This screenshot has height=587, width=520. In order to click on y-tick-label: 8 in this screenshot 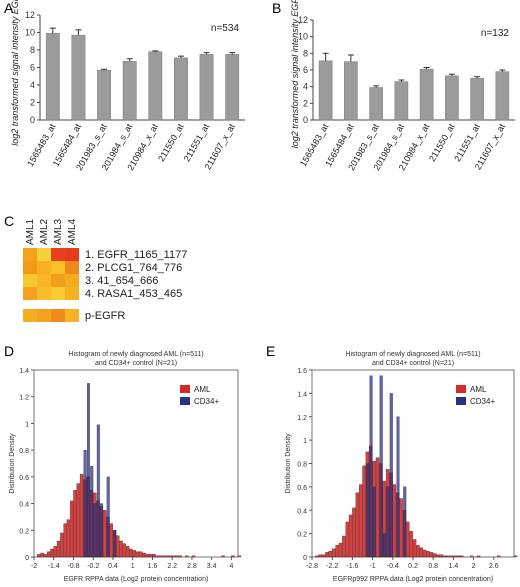, I will do `click(32, 50)`.